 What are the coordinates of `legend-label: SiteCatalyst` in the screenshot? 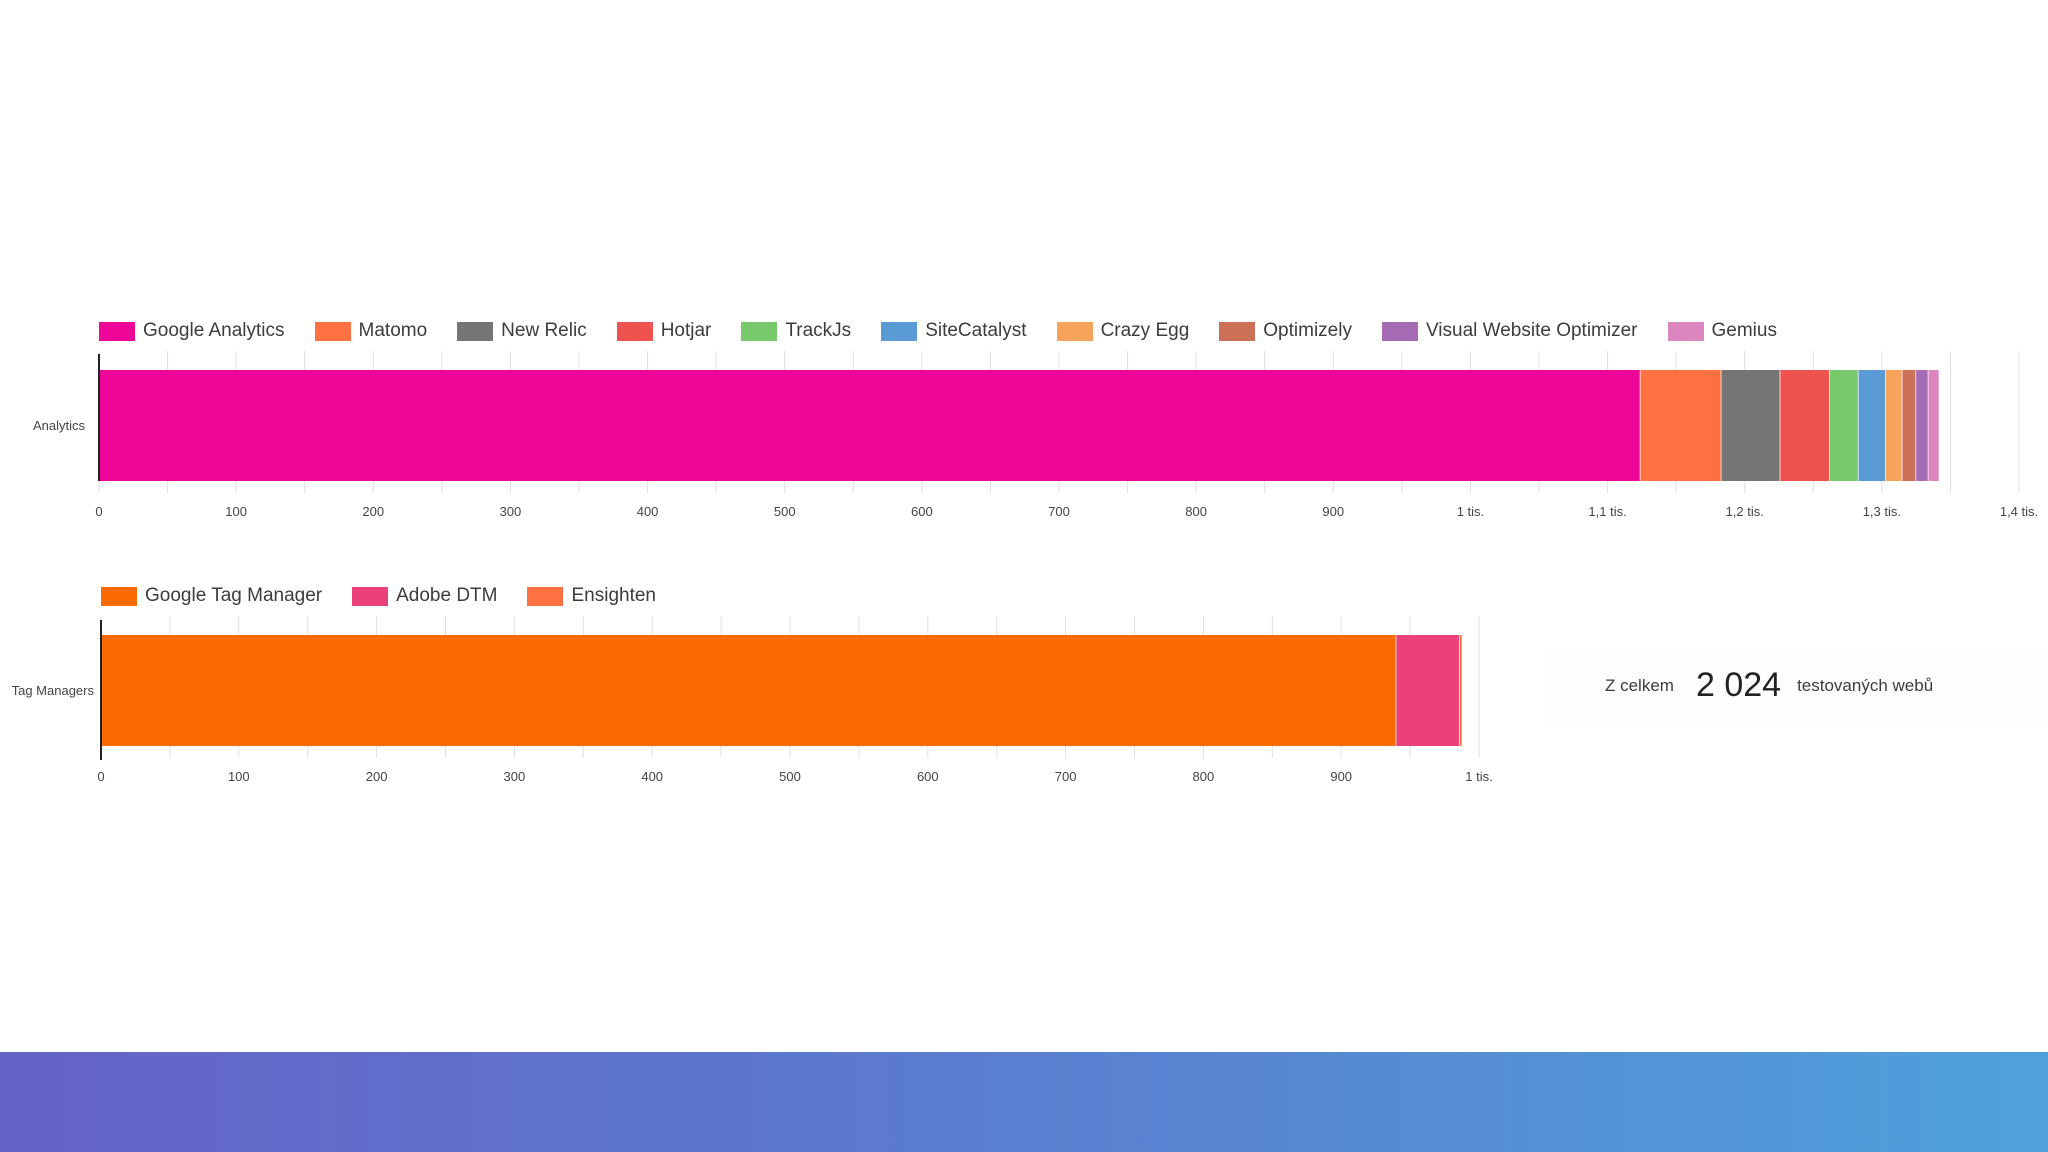 It's located at (976, 330).